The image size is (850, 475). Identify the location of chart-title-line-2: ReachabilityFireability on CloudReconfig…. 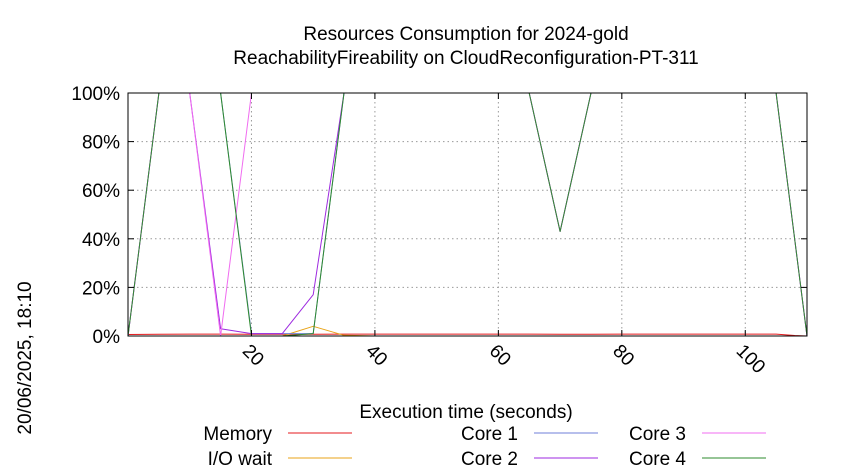
(465, 58).